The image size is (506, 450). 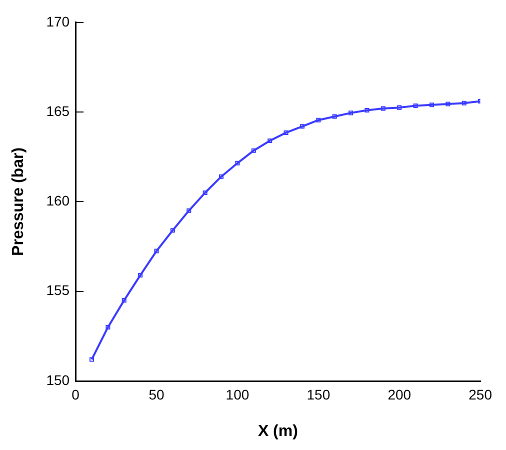 What do you see at coordinates (19, 201) in the screenshot?
I see `y-axis-title: Pressure (bar)` at bounding box center [19, 201].